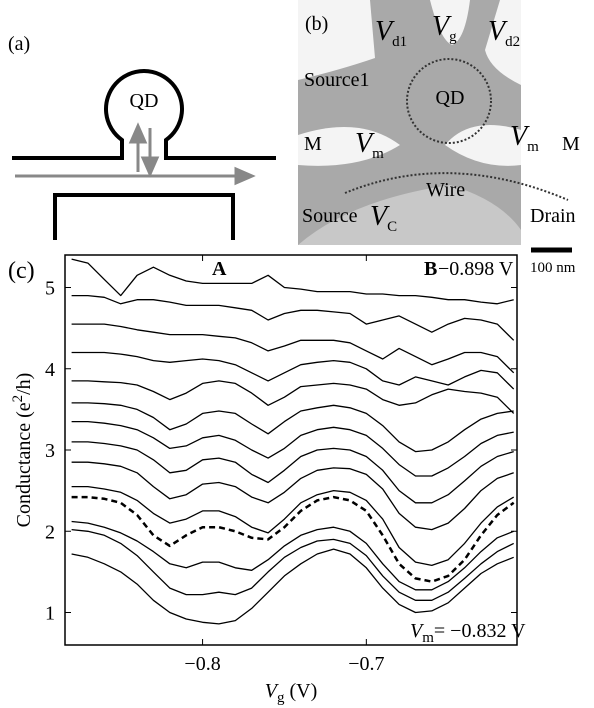 The height and width of the screenshot is (708, 594). Describe the element at coordinates (366, 664) in the screenshot. I see `x-tick-label: −0.7` at that location.